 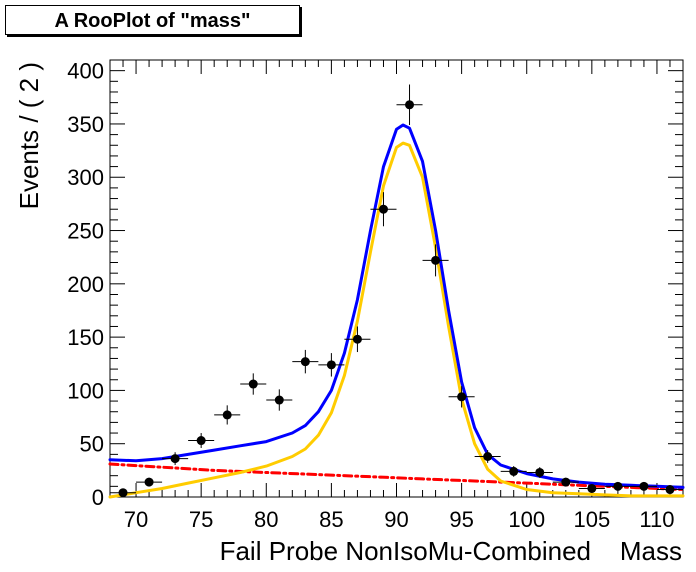 What do you see at coordinates (331, 519) in the screenshot?
I see `x-tick-label: 85` at bounding box center [331, 519].